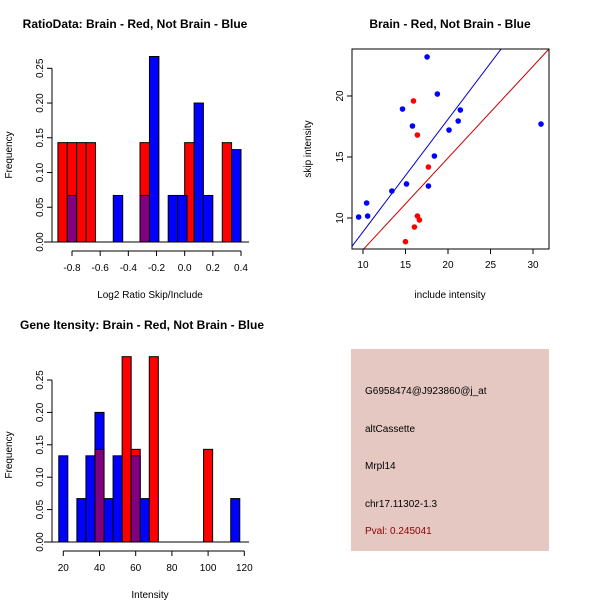  I want to click on x-tick-label: -0.2, so click(157, 268).